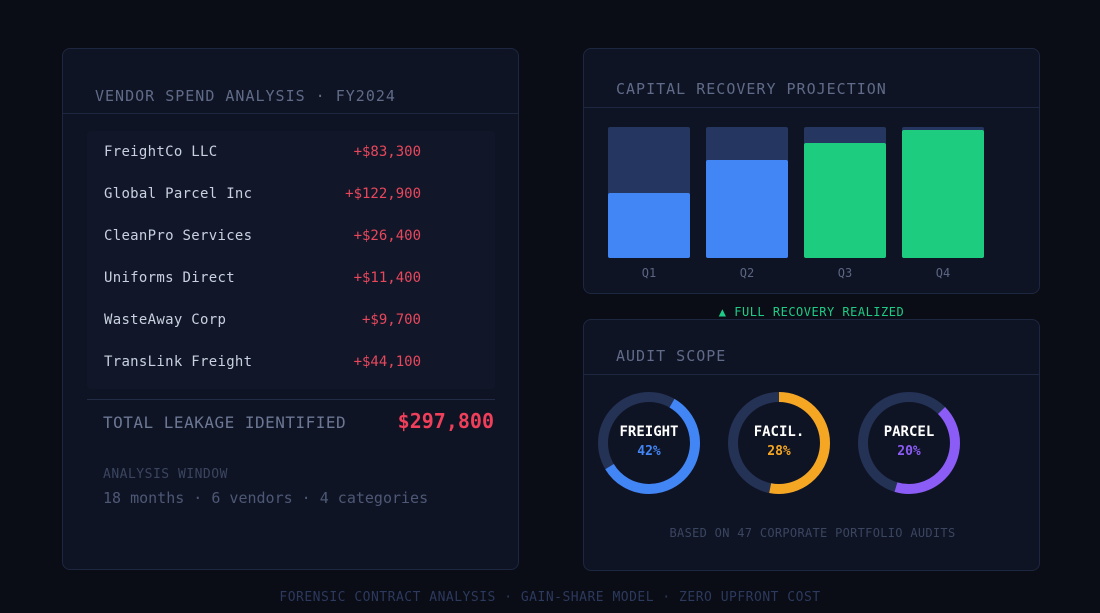 This screenshot has height=613, width=1100. I want to click on capital-panel-title: CAPITAL RECOVERY PROJECTION, so click(751, 89).